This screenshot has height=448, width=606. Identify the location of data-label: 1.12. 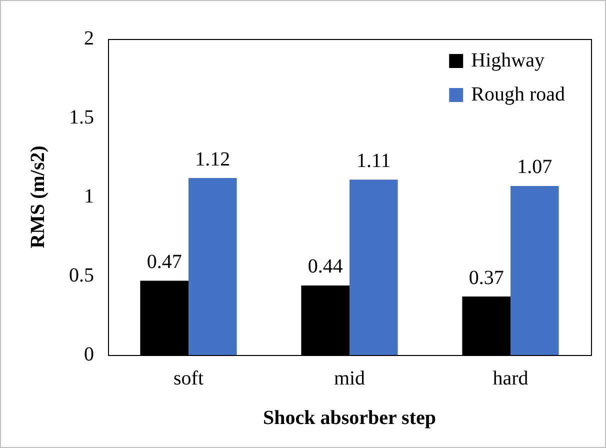
(212, 159).